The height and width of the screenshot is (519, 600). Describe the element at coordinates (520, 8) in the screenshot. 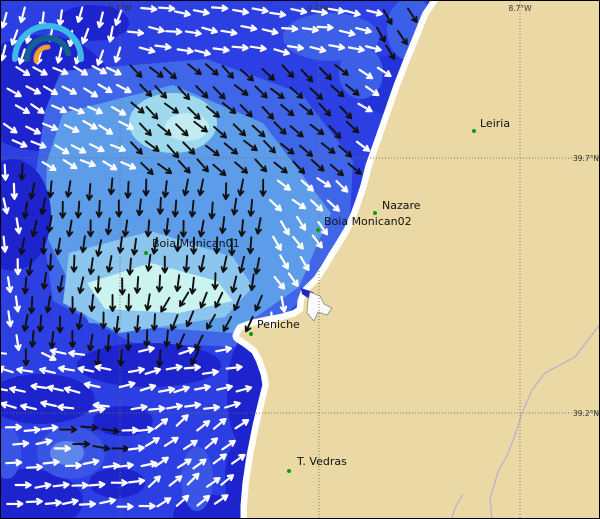

I see `meridian-label: 8.7°W` at that location.